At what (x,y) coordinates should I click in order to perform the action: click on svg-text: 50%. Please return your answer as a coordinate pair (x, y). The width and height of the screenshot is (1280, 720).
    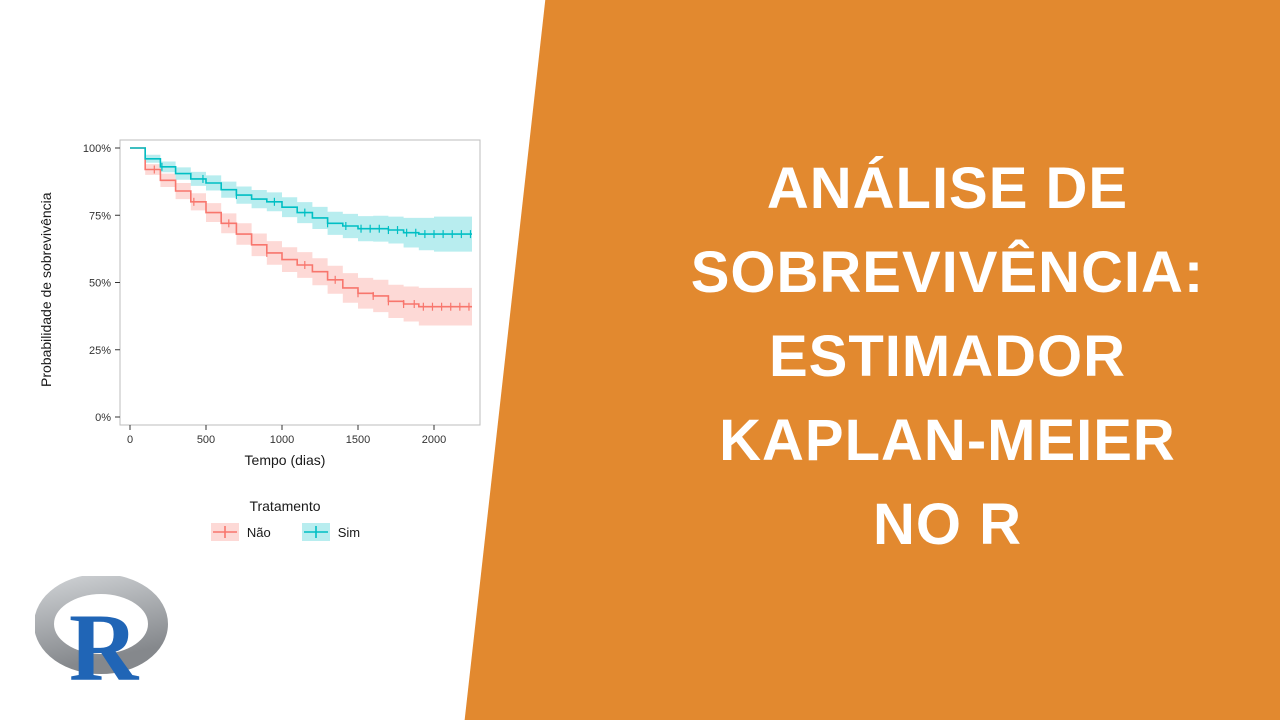
    Looking at the image, I should click on (100, 284).